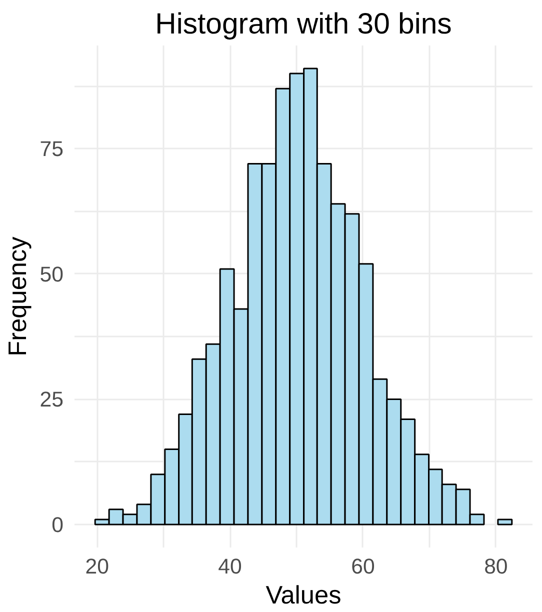 The width and height of the screenshot is (542, 612). What do you see at coordinates (230, 566) in the screenshot?
I see `x-tick-label: 40` at bounding box center [230, 566].